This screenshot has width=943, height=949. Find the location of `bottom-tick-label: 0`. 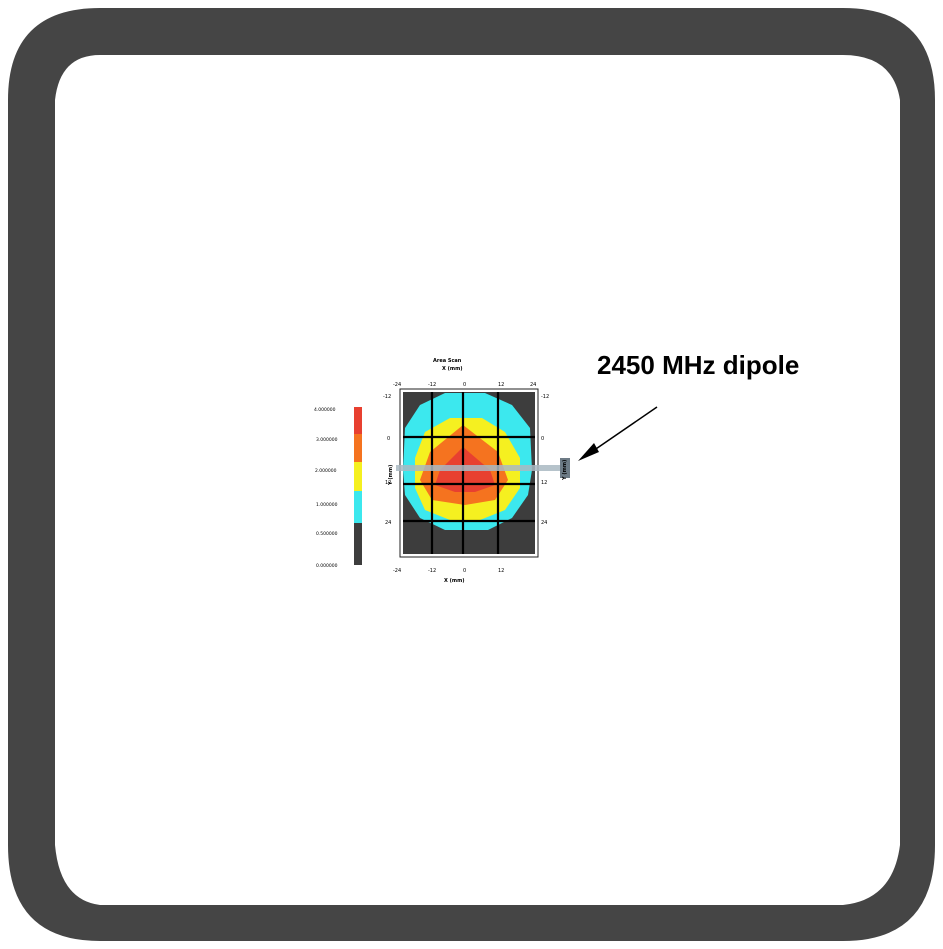

bottom-tick-label: 0 is located at coordinates (464, 571).